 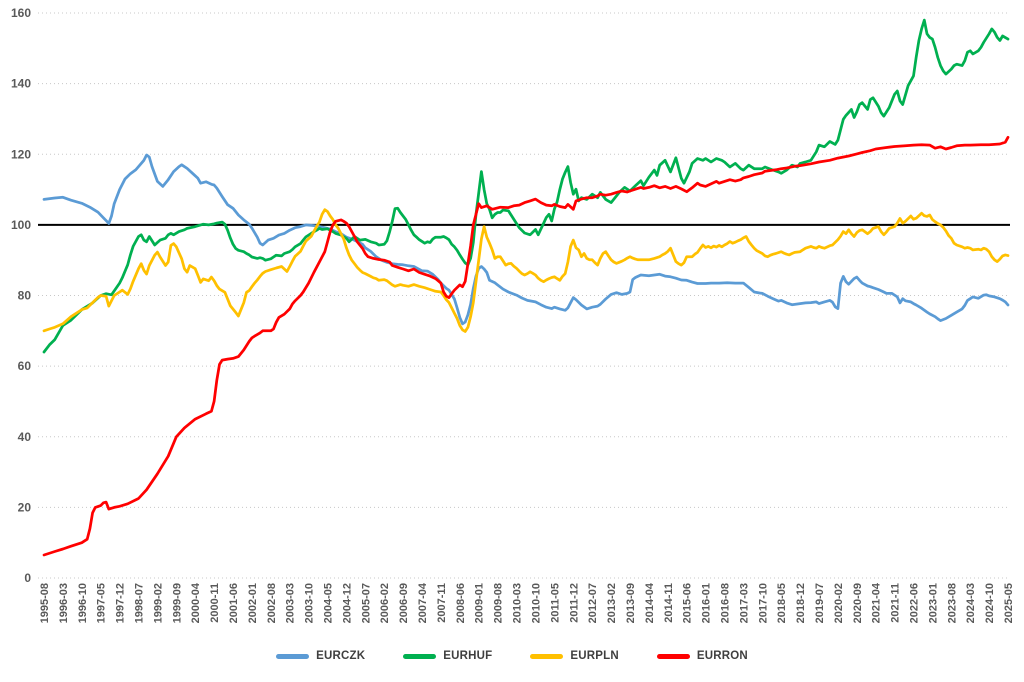 What do you see at coordinates (933, 603) in the screenshot?
I see `x-tick-label: 2023-01` at bounding box center [933, 603].